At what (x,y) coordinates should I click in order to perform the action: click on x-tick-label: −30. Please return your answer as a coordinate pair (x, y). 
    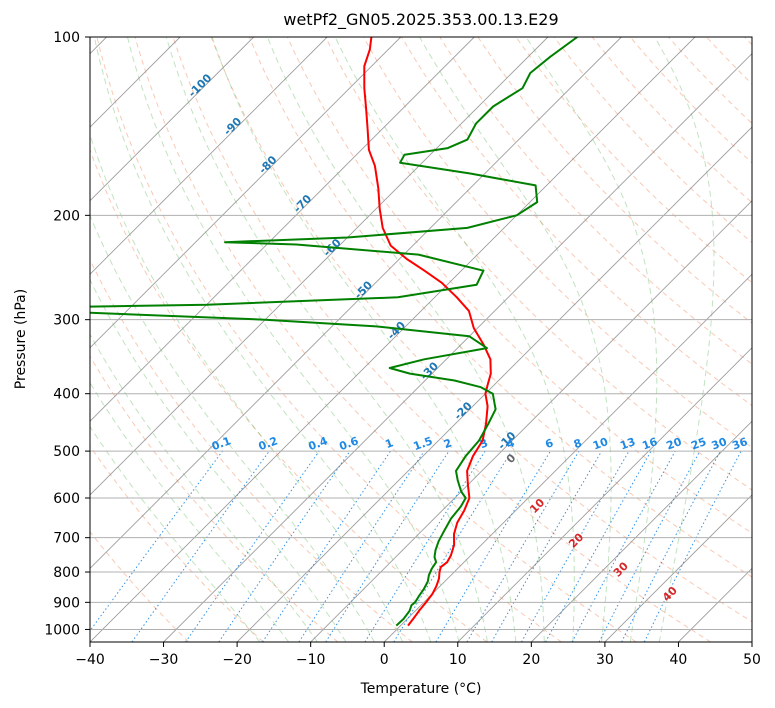
    Looking at the image, I should click on (164, 660).